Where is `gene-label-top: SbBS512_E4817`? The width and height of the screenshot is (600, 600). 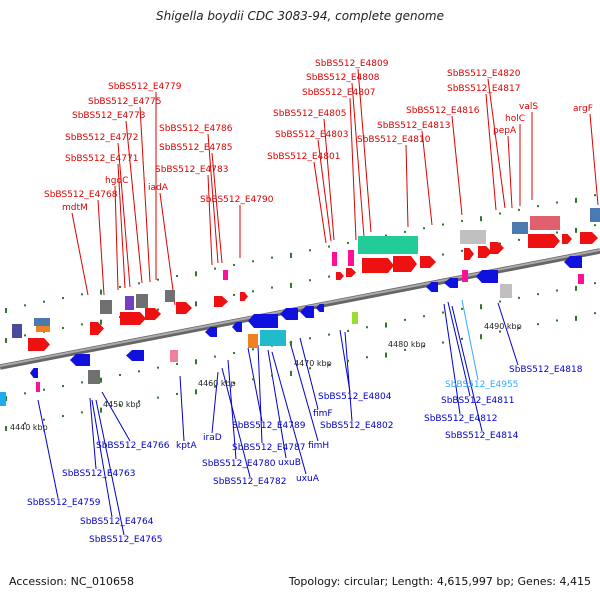 gene-label-top: SbBS512_E4817 is located at coordinates (483, 89).